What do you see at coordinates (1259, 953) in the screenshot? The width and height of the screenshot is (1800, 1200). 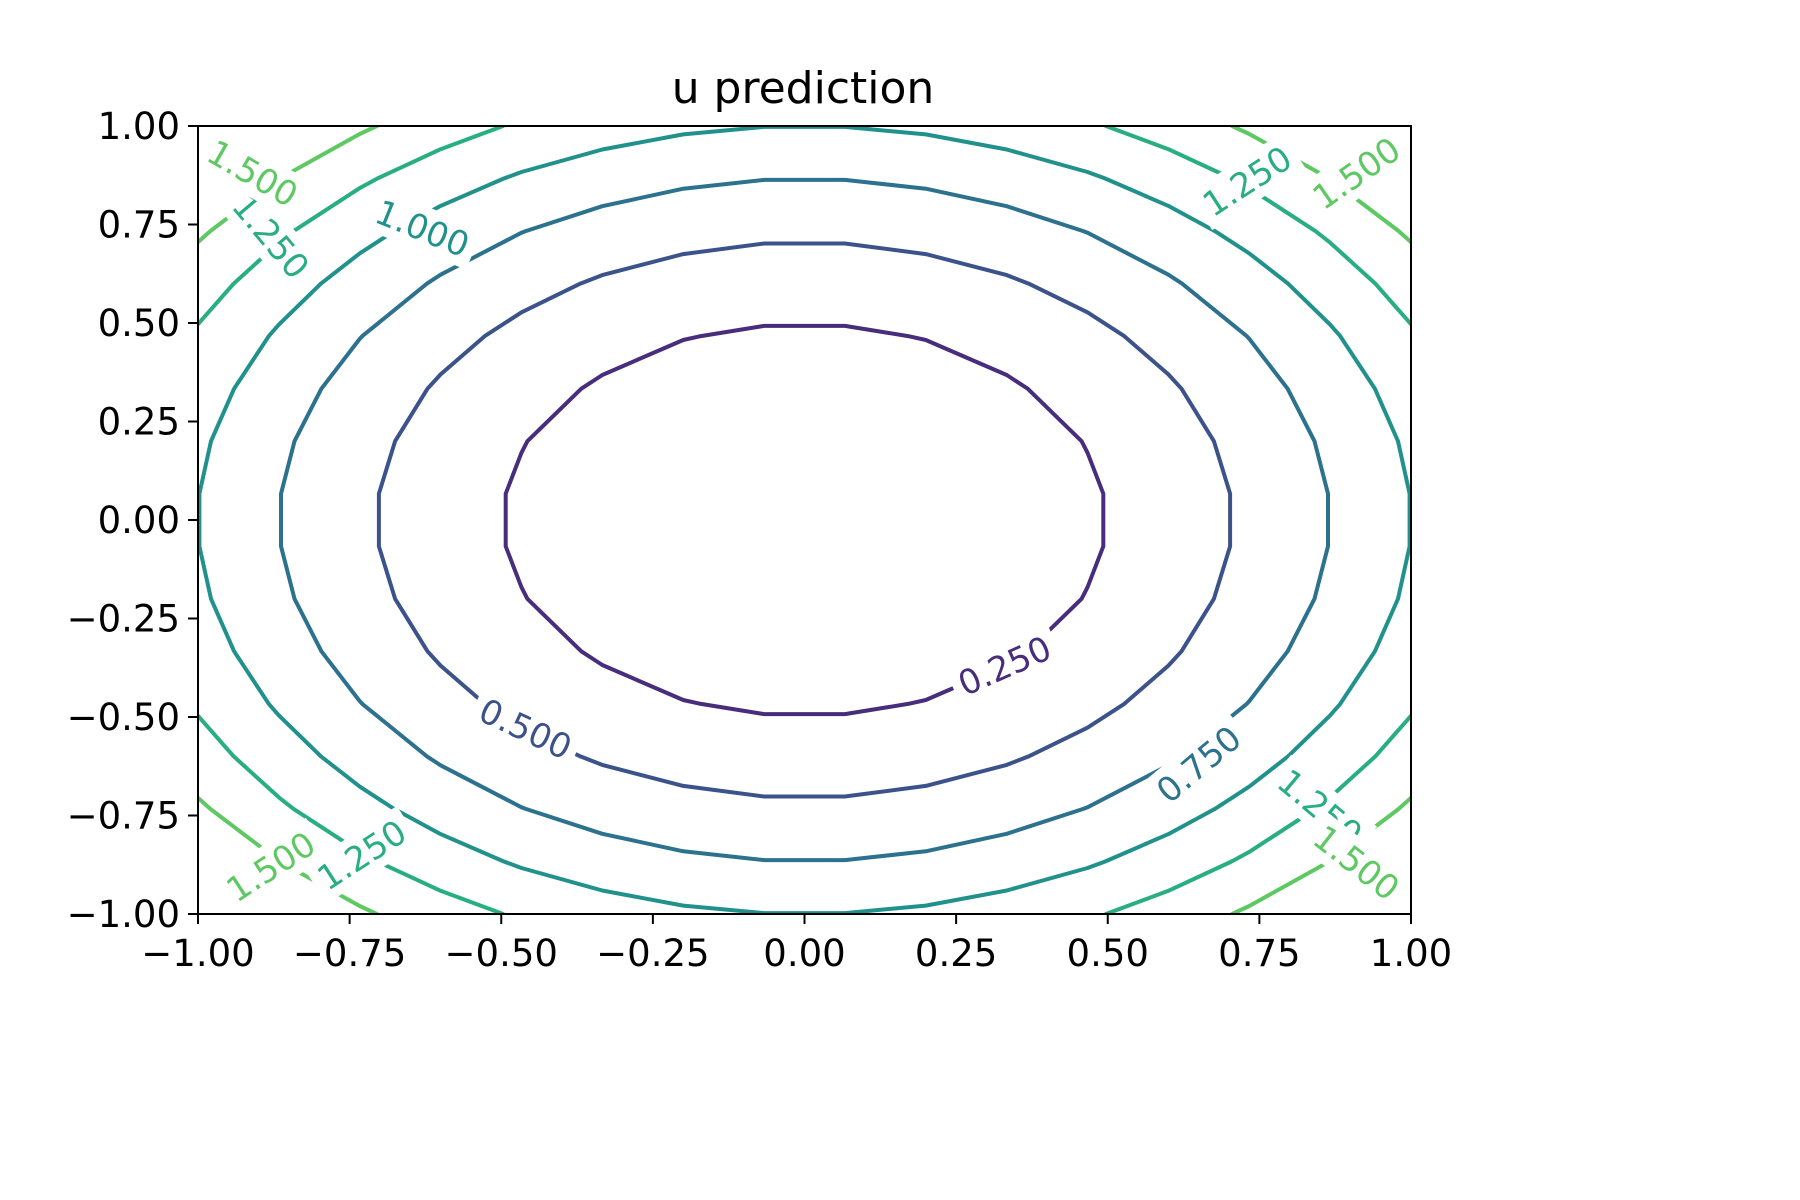 I see `x-tick-label: 0.75` at bounding box center [1259, 953].